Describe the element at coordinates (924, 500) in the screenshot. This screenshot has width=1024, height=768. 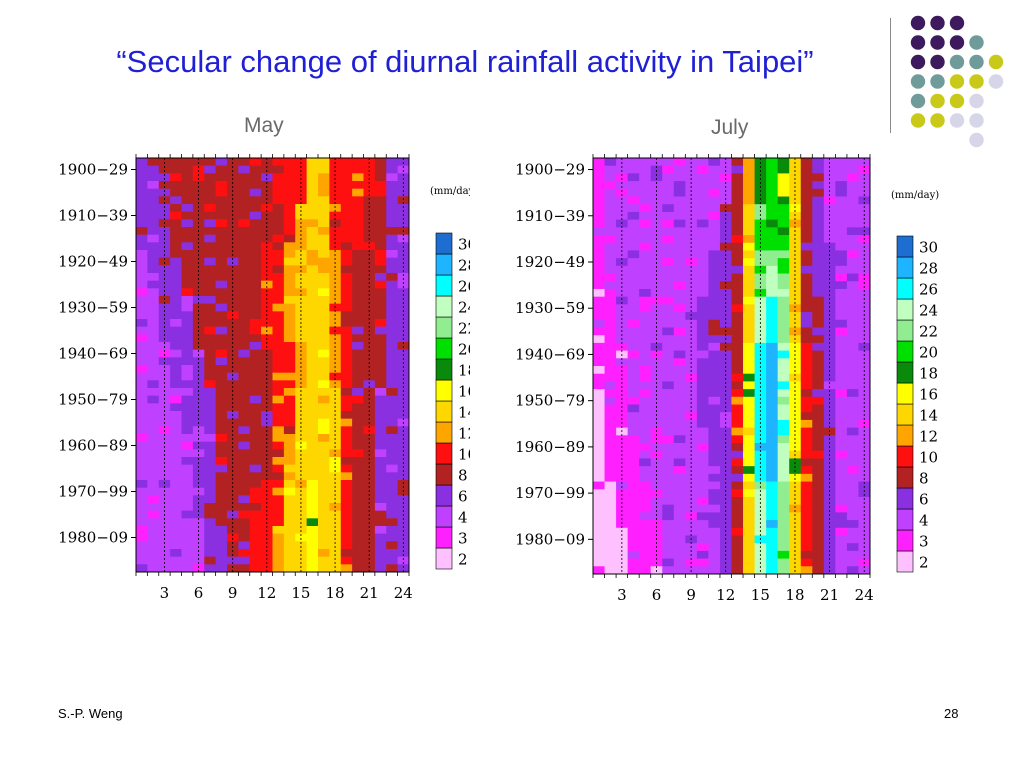
I see `legend-label: 6` at that location.